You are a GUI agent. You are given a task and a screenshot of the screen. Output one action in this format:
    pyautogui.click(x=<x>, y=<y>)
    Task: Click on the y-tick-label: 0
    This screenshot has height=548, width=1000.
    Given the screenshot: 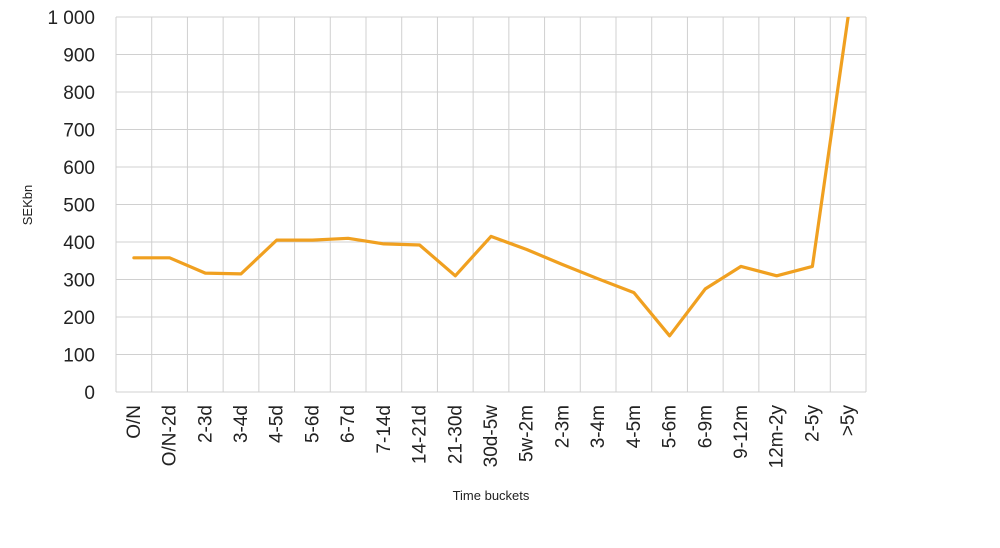 What is the action you would take?
    pyautogui.click(x=89, y=393)
    